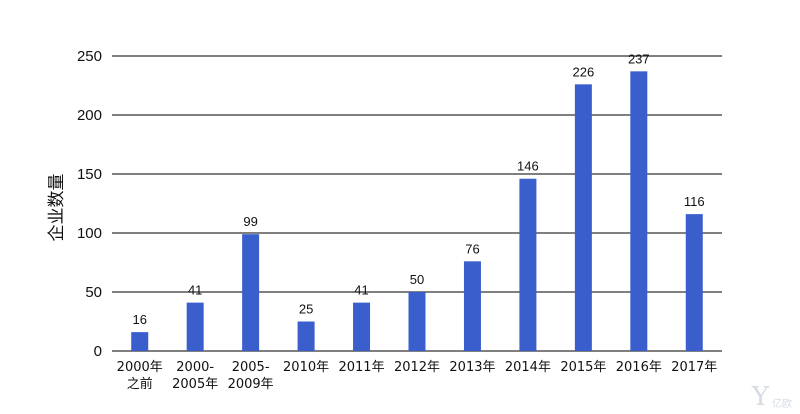 The width and height of the screenshot is (800, 414). What do you see at coordinates (195, 367) in the screenshot?
I see `x-tick-label-line: 2000-` at bounding box center [195, 367].